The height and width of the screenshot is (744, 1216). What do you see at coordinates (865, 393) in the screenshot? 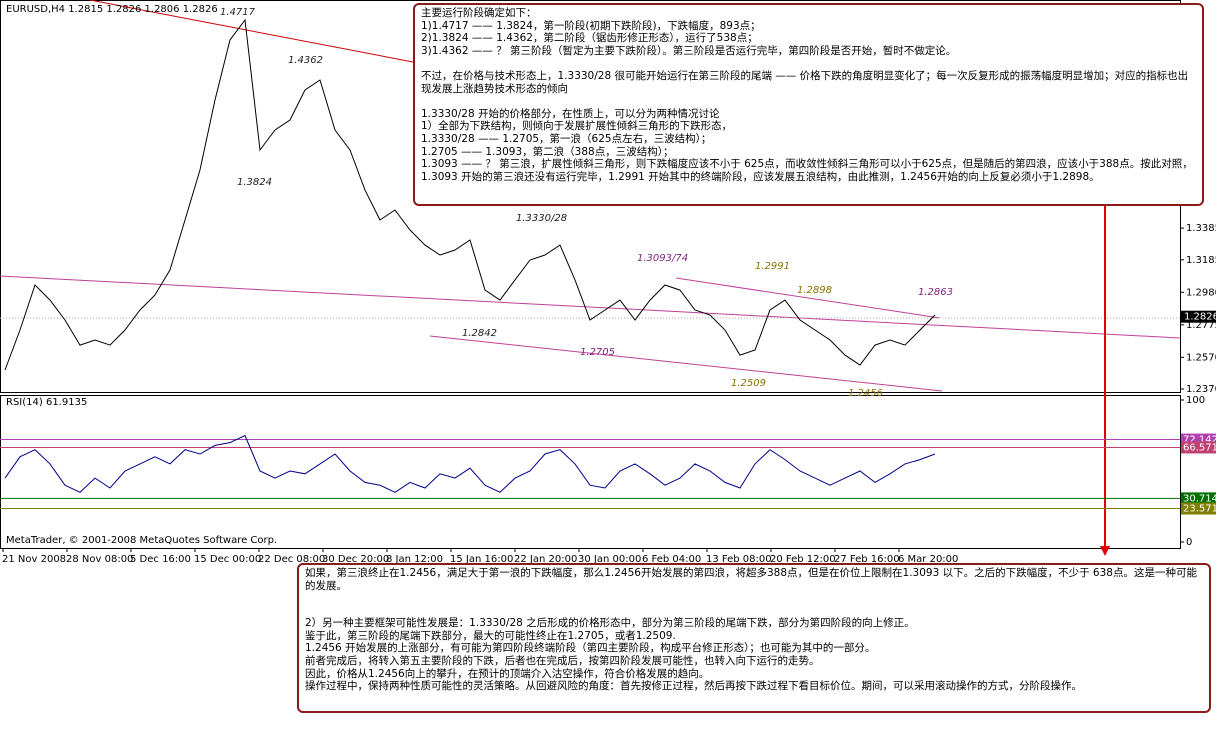
I see `annotation: 1.2456` at bounding box center [865, 393].